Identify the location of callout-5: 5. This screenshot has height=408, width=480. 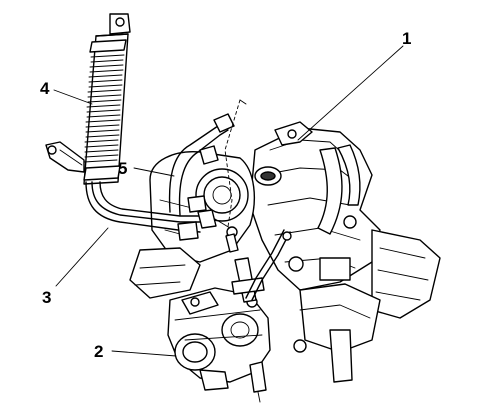
(122, 168).